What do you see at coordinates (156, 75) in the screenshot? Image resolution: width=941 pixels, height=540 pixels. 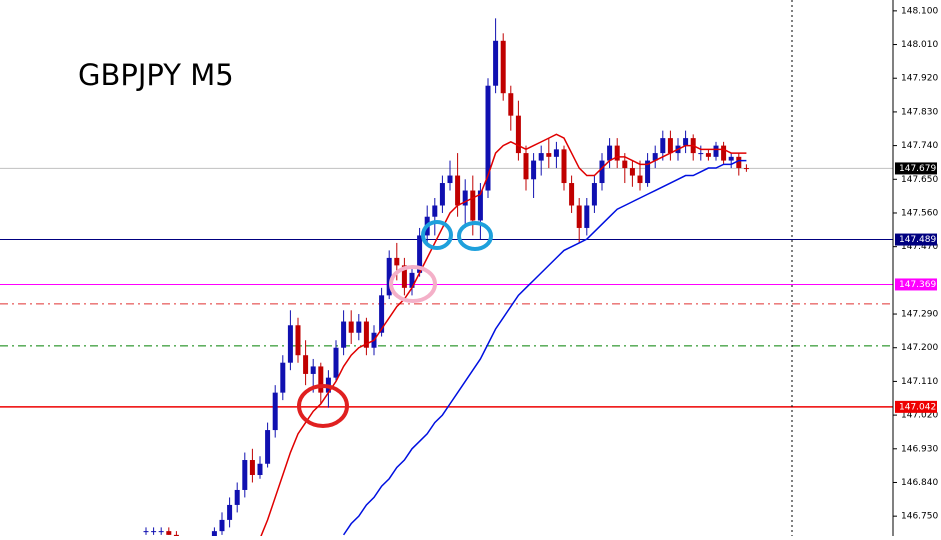 I see `chart-title: GBPJPY M5` at bounding box center [156, 75].